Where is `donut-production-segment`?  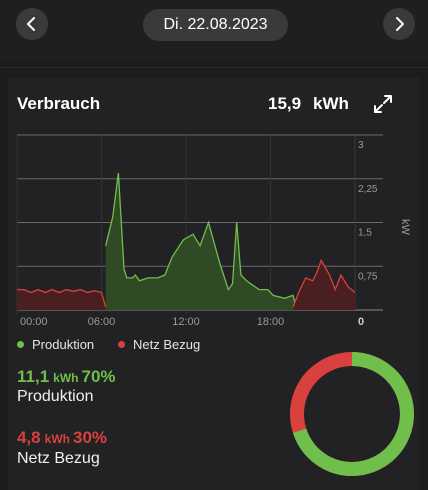
donut-production-segment is located at coordinates (352, 414).